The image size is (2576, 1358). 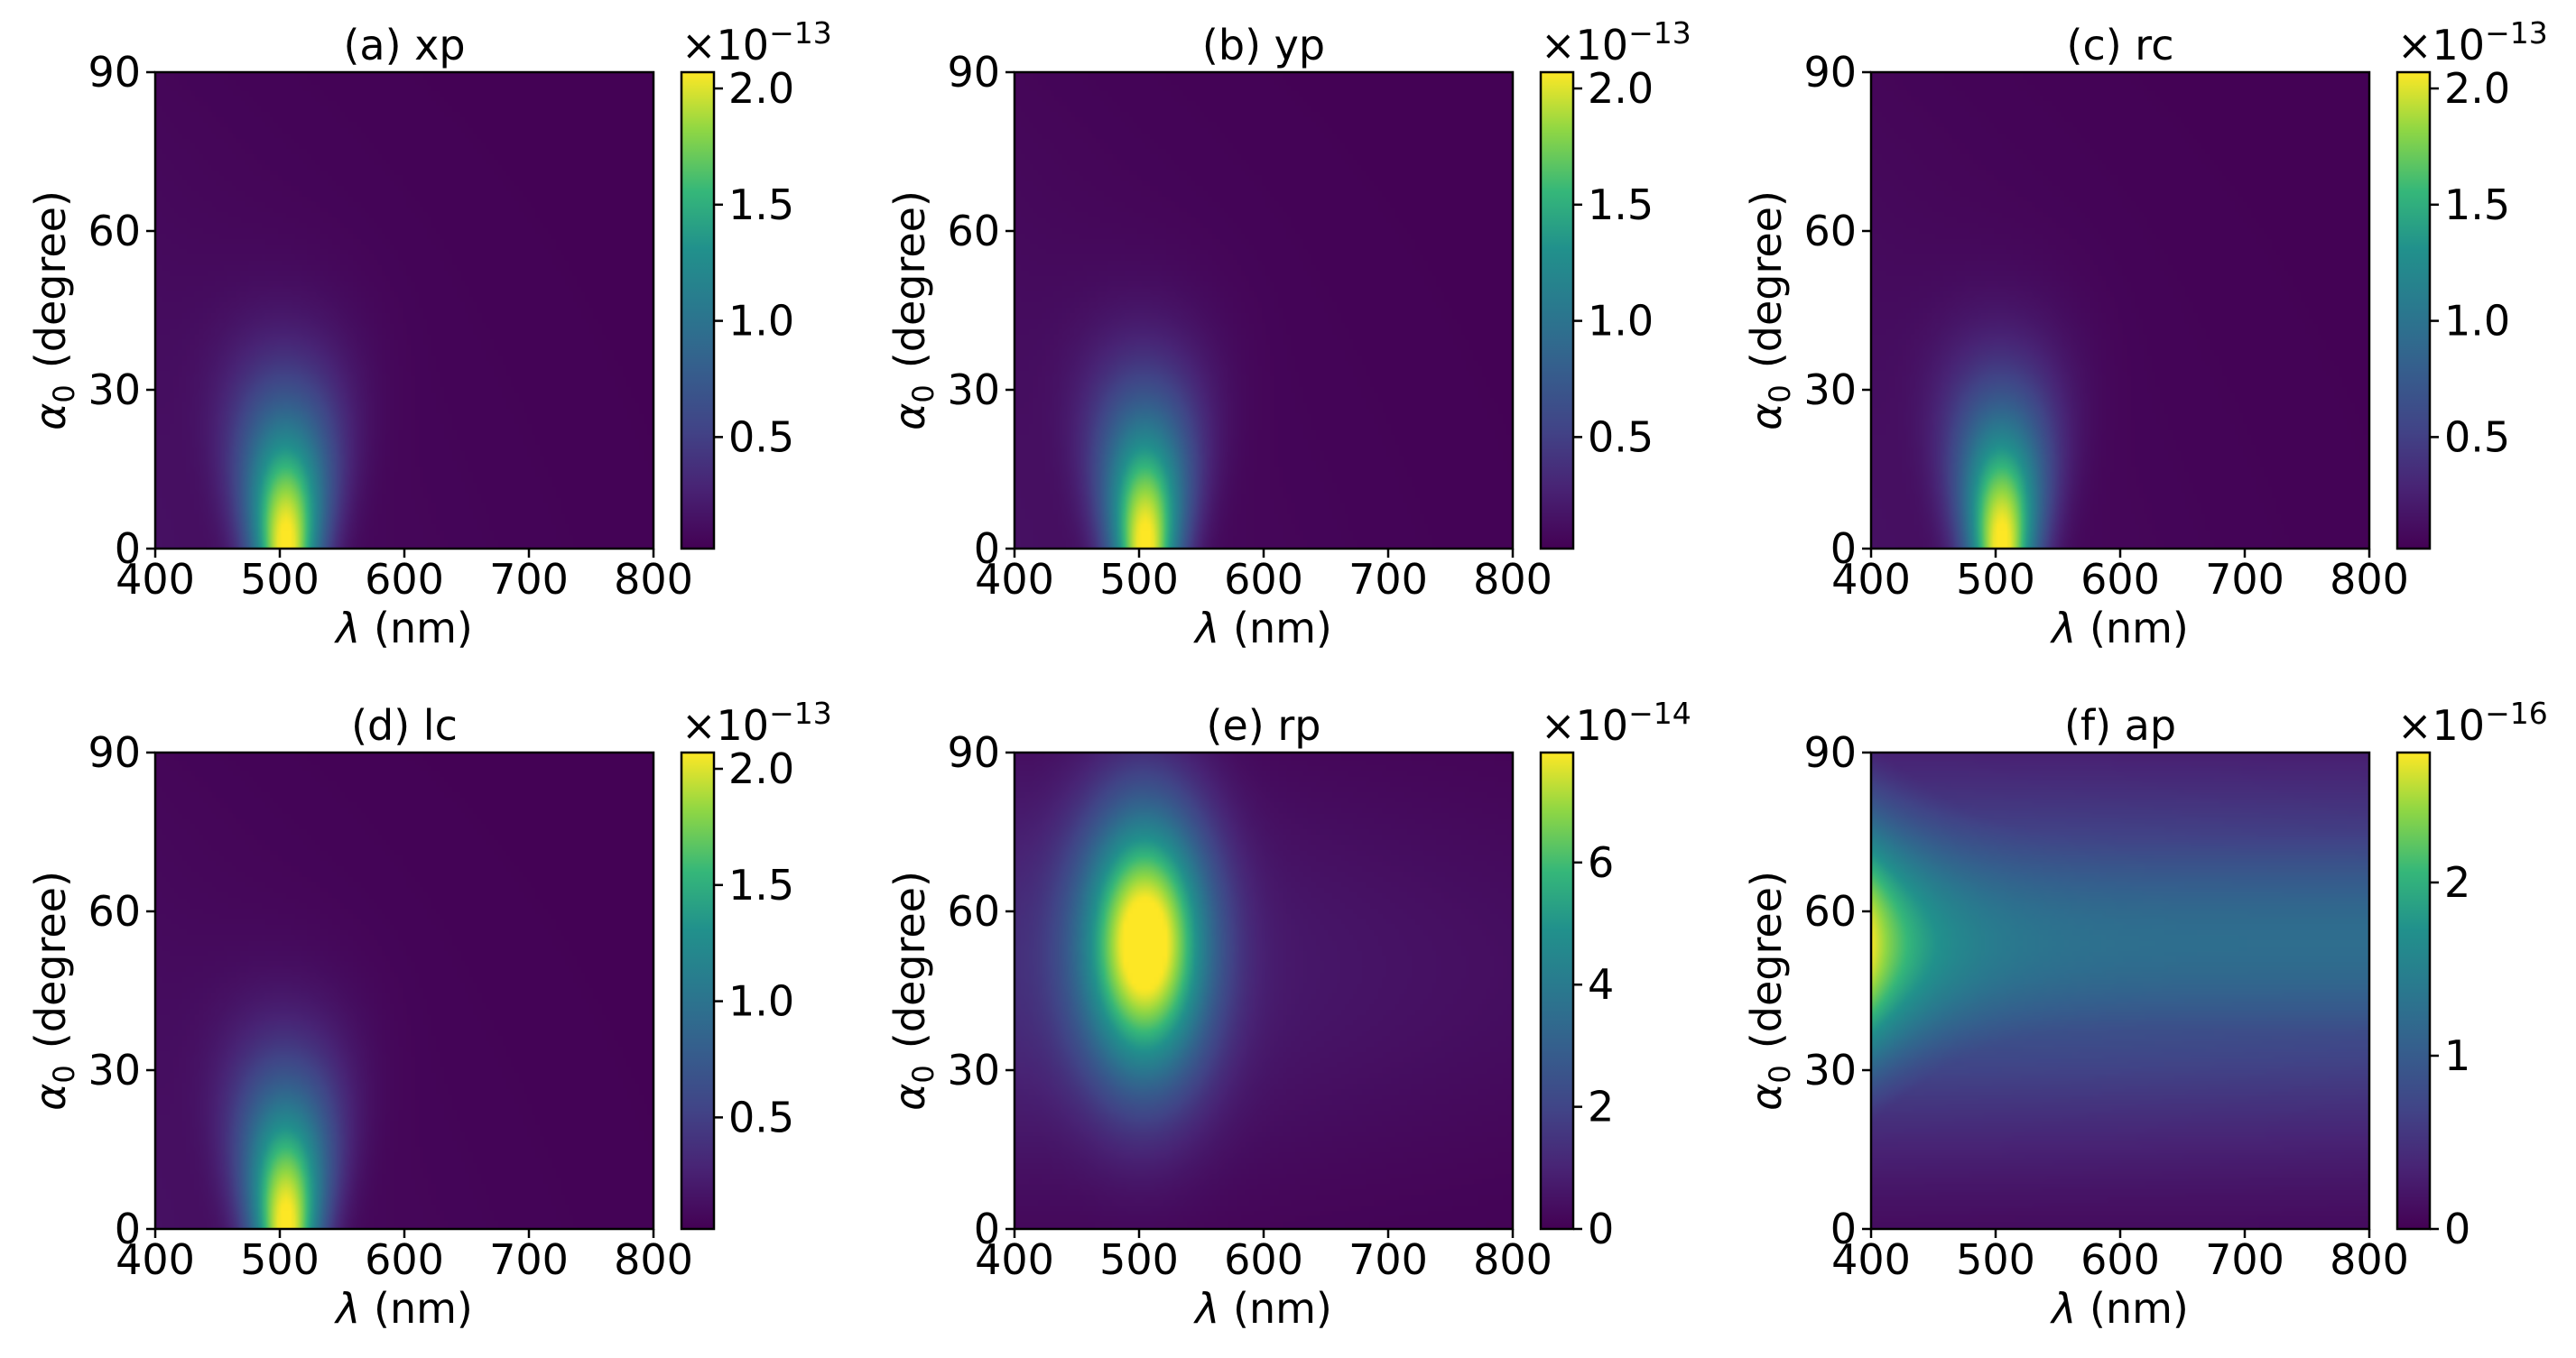 What do you see at coordinates (404, 45) in the screenshot?
I see `panel-title: (a) xp` at bounding box center [404, 45].